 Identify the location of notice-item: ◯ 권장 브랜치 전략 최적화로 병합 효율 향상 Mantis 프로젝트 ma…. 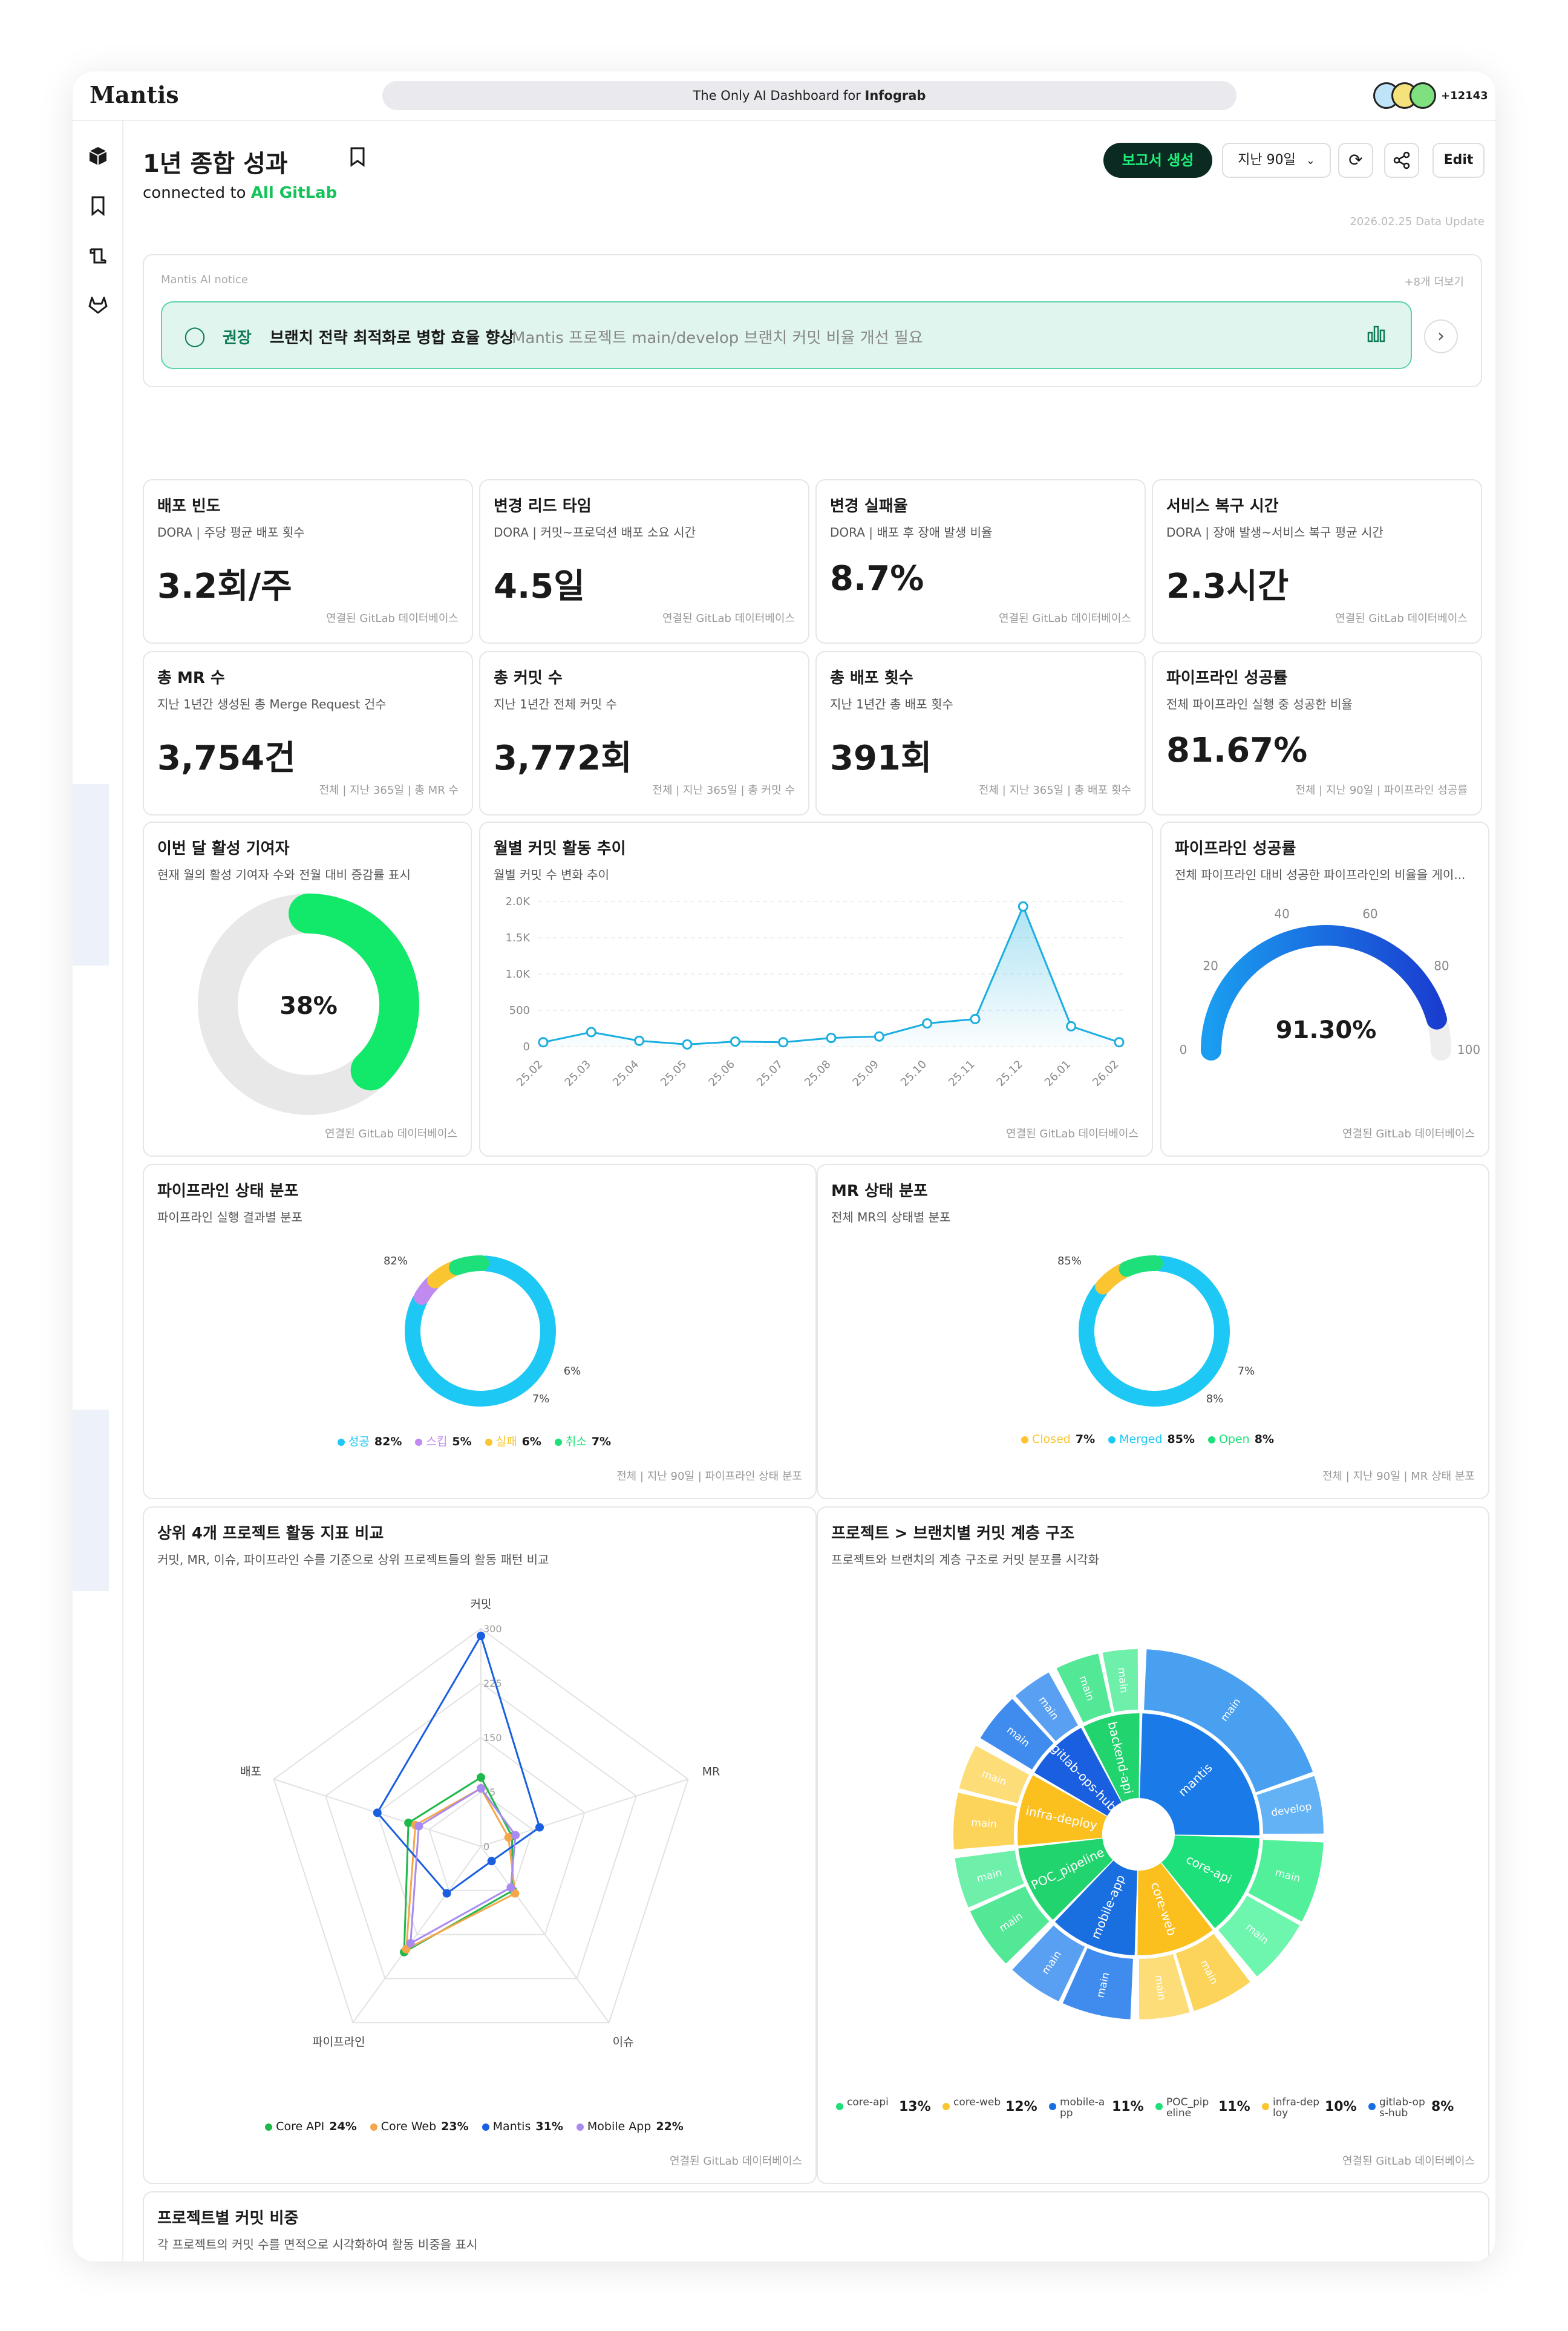
(787, 335).